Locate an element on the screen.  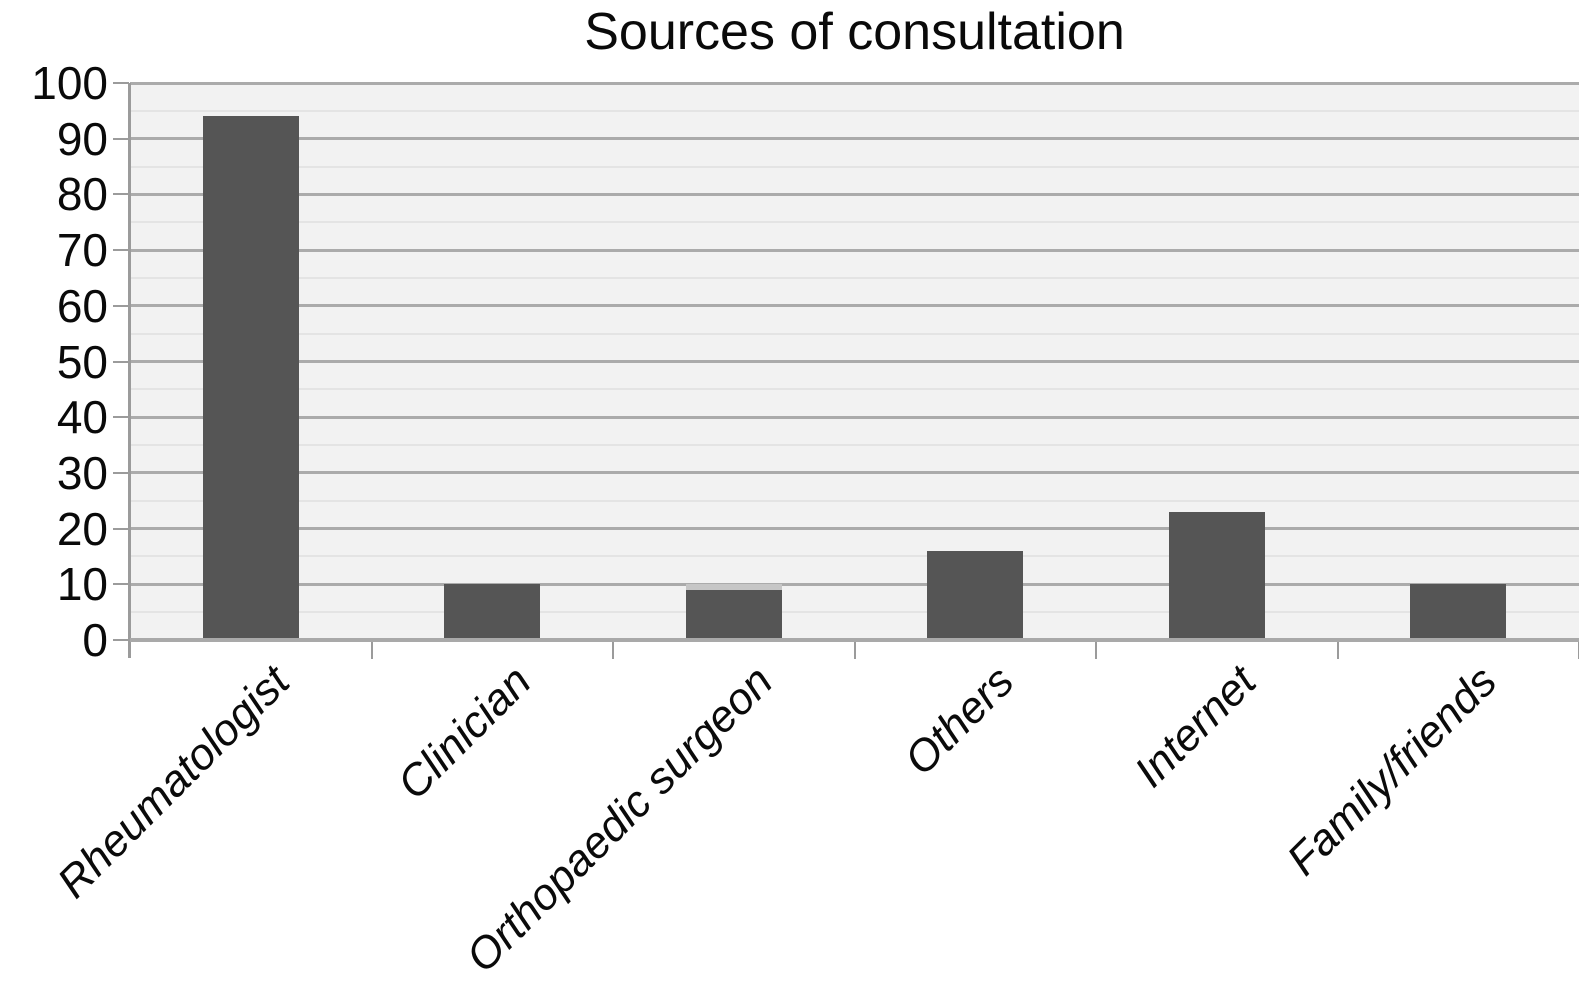
y-tick-label: 50 is located at coordinates (82, 361).